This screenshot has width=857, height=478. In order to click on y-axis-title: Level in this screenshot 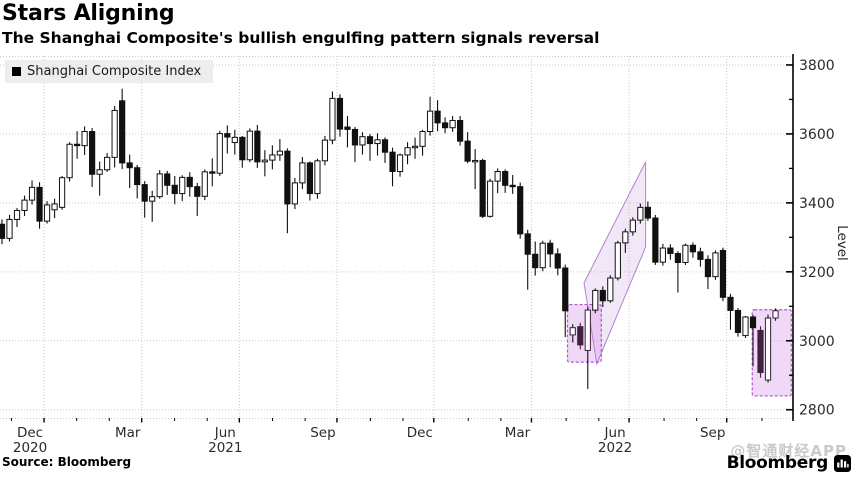, I will do `click(842, 243)`.